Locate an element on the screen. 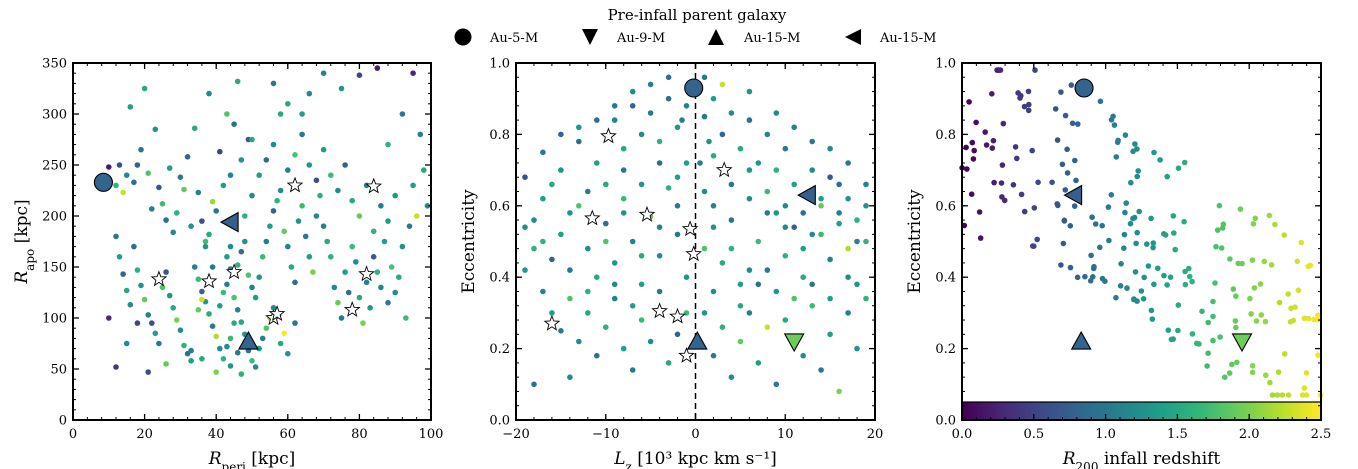 Image resolution: width=1358 pixels, height=469 pixels. triangle-down-marker-icon is located at coordinates (590, 37).